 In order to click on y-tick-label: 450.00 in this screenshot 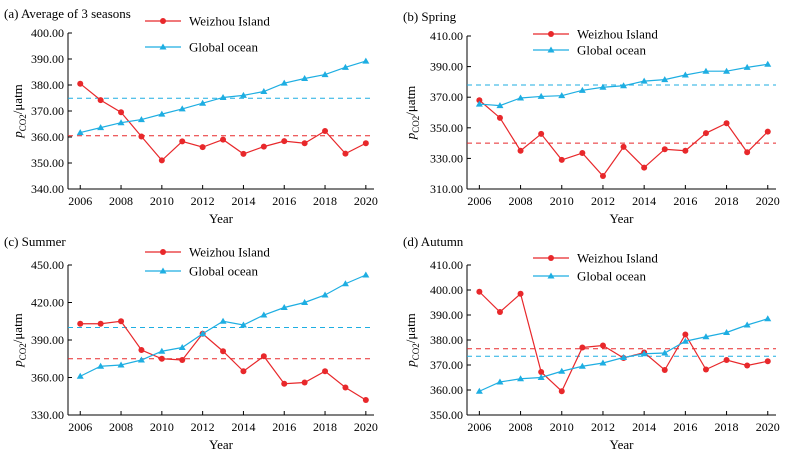, I will do `click(47, 265)`.